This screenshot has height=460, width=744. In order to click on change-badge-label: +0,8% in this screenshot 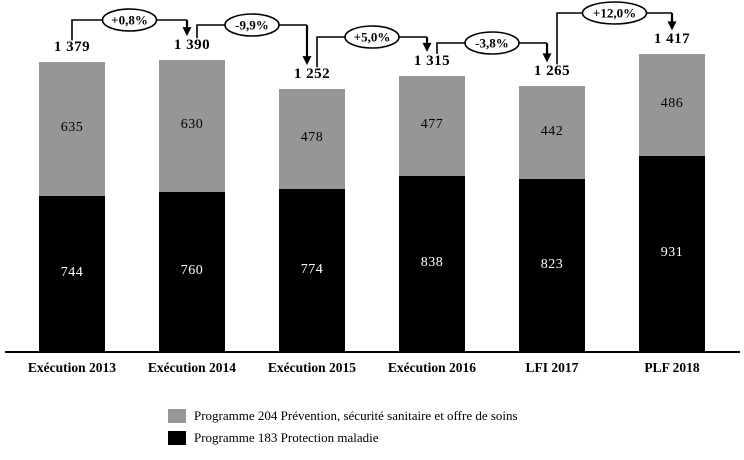, I will do `click(129, 20)`.